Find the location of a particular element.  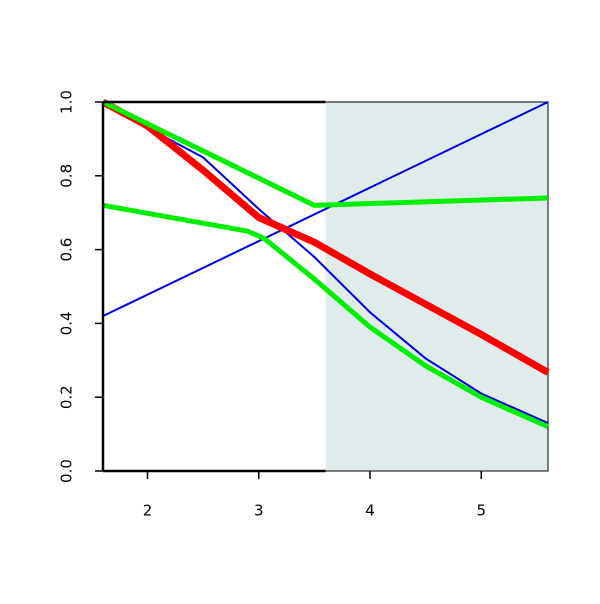

y-tick-label: 1.0 is located at coordinates (67, 102).